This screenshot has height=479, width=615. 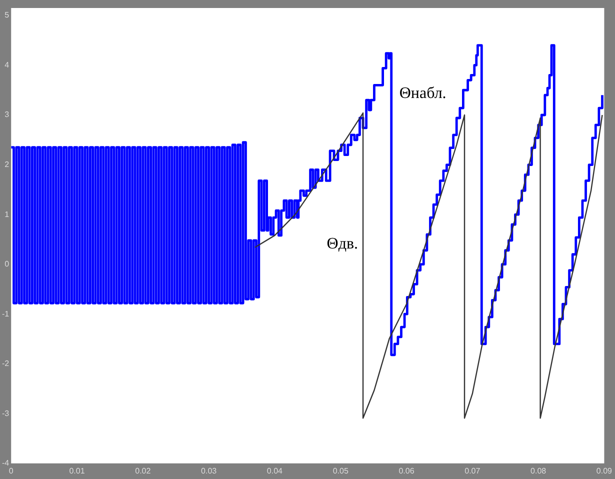 What do you see at coordinates (604, 471) in the screenshot?
I see `x-tick-label: 0.09` at bounding box center [604, 471].